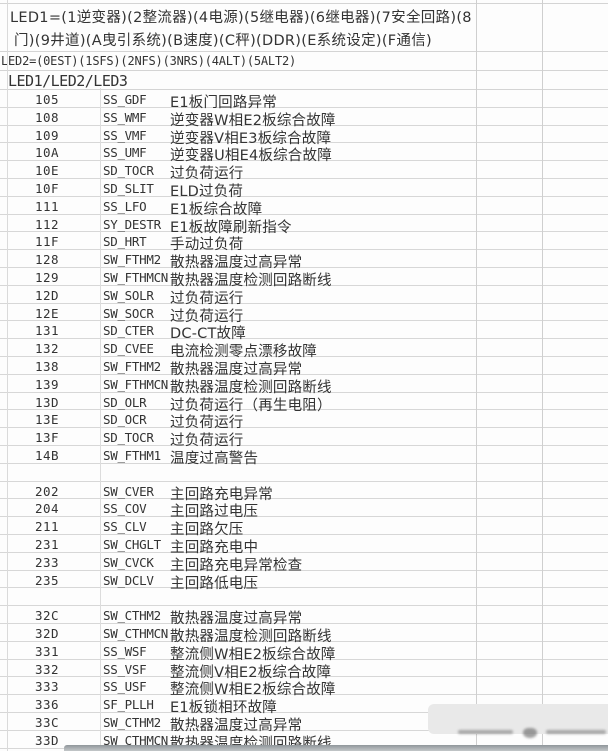 The height and width of the screenshot is (751, 608). I want to click on signal-name-cell: SW_CHGLT, so click(132, 544).